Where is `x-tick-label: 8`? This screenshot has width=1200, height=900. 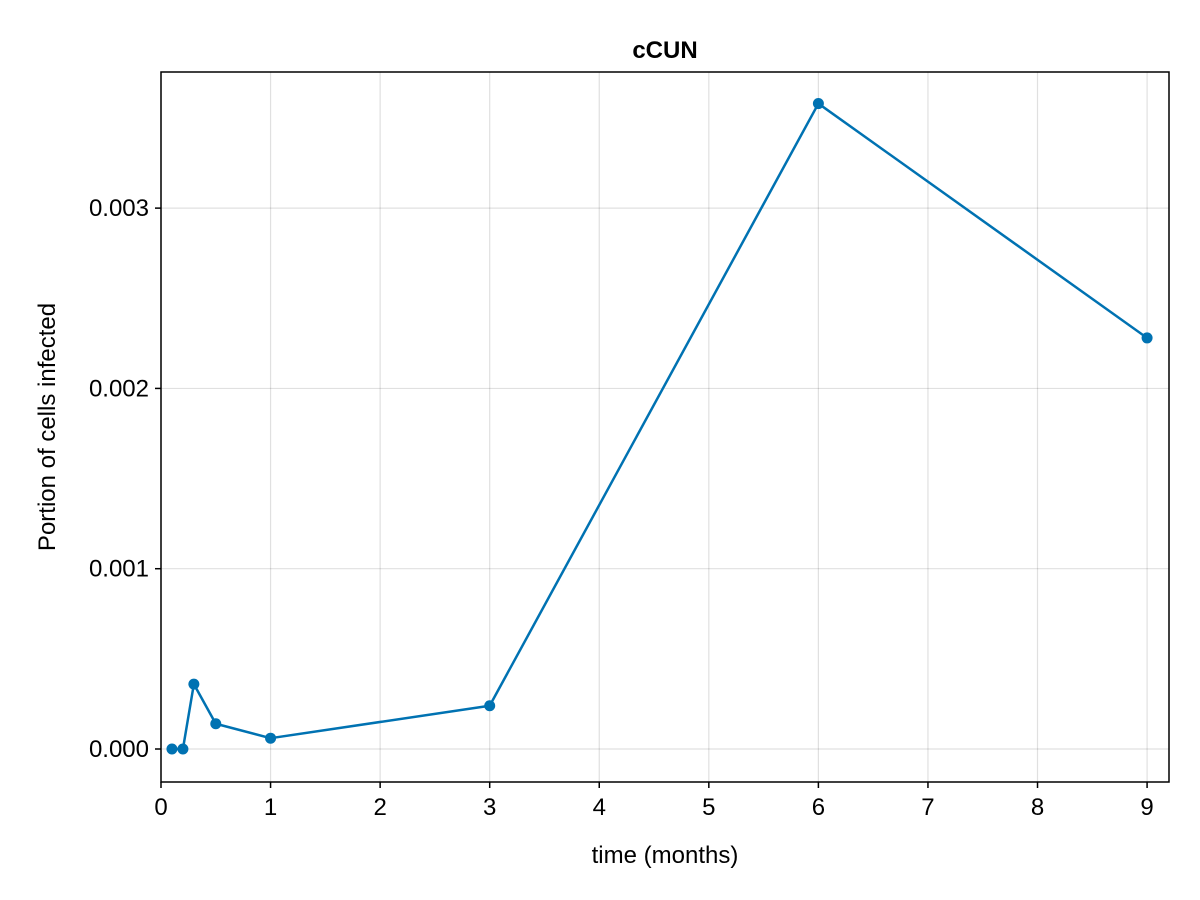 x-tick-label: 8 is located at coordinates (1037, 807).